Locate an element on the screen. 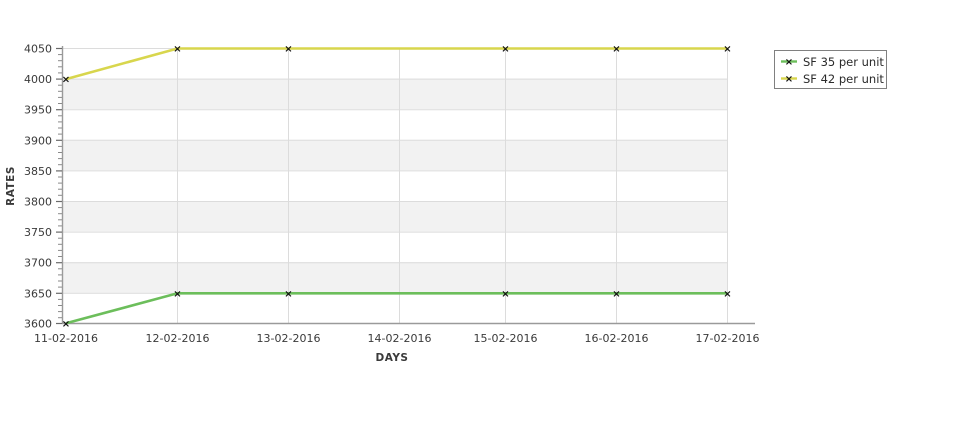 Image resolution: width=975 pixels, height=429 pixels. y-tick-label: 3850 is located at coordinates (38, 171).